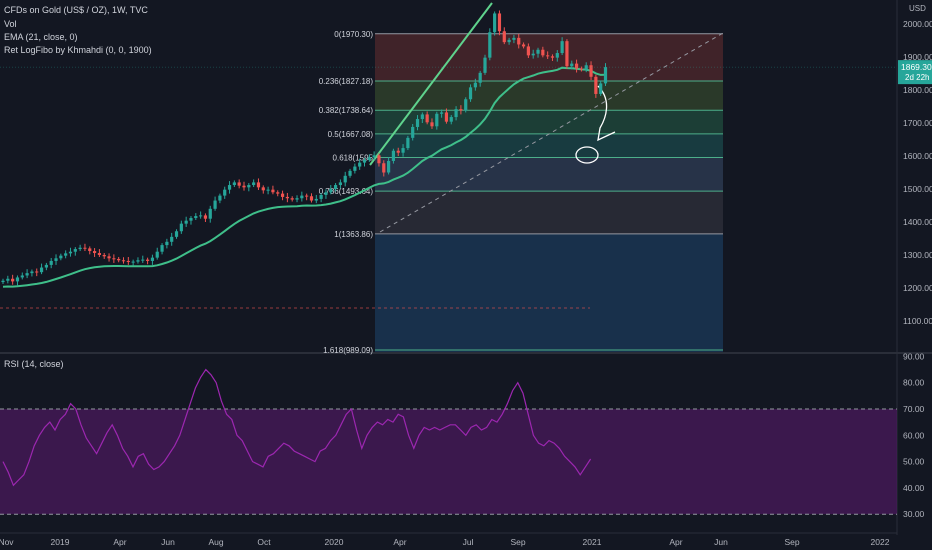 Image resolution: width=932 pixels, height=550 pixels. Describe the element at coordinates (297, 427) in the screenshot. I see `rsi-line` at that location.